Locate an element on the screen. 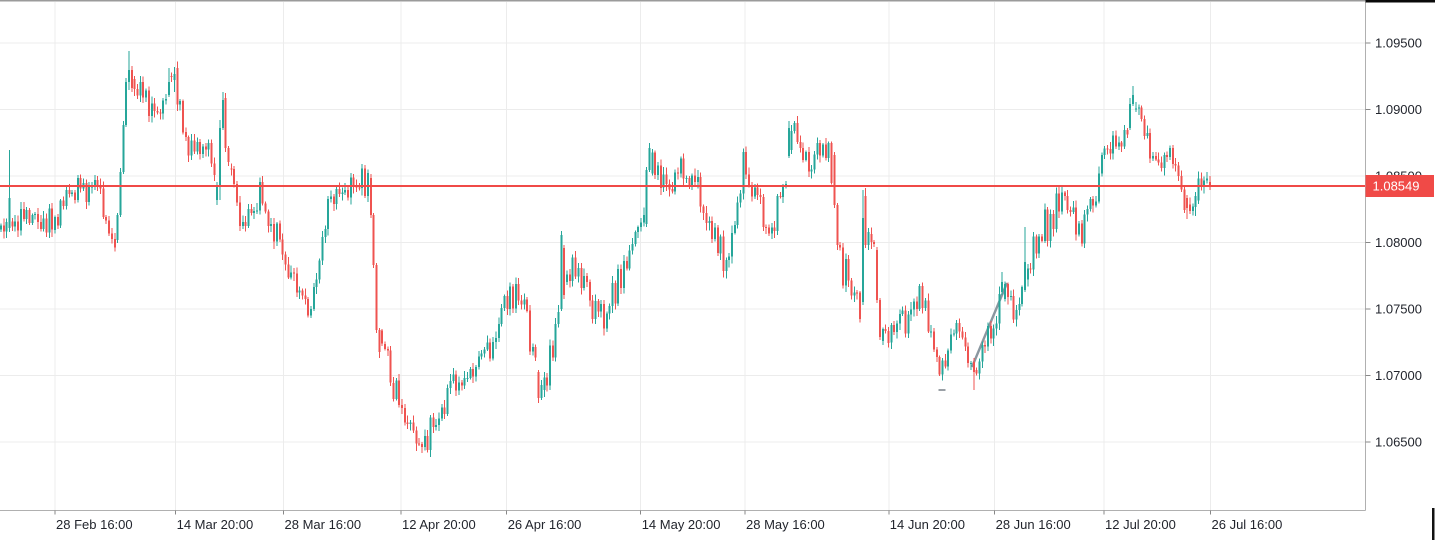 The image size is (1435, 545). svg-text: 1.08000 is located at coordinates (1398, 242).